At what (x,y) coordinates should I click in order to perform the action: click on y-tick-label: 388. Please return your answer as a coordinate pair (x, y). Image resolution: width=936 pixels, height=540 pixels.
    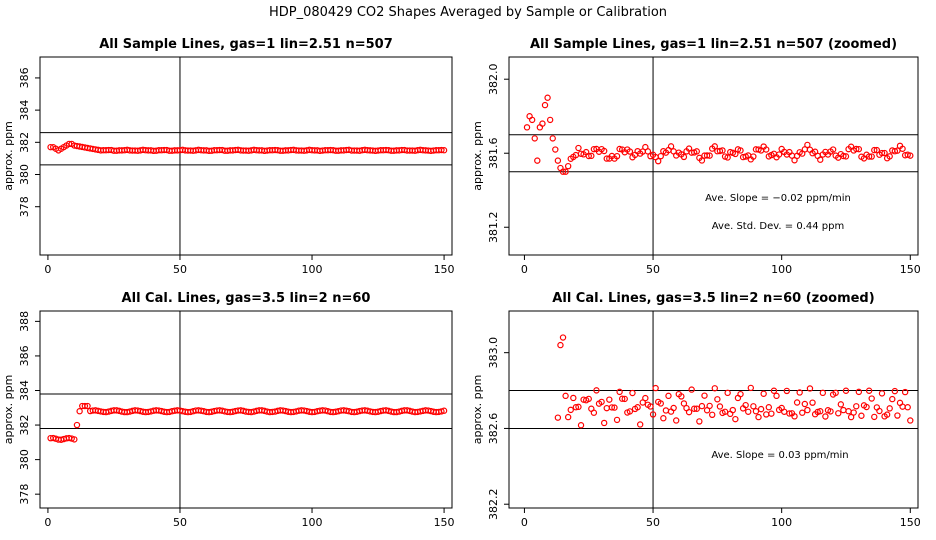
    Looking at the image, I should click on (24, 321).